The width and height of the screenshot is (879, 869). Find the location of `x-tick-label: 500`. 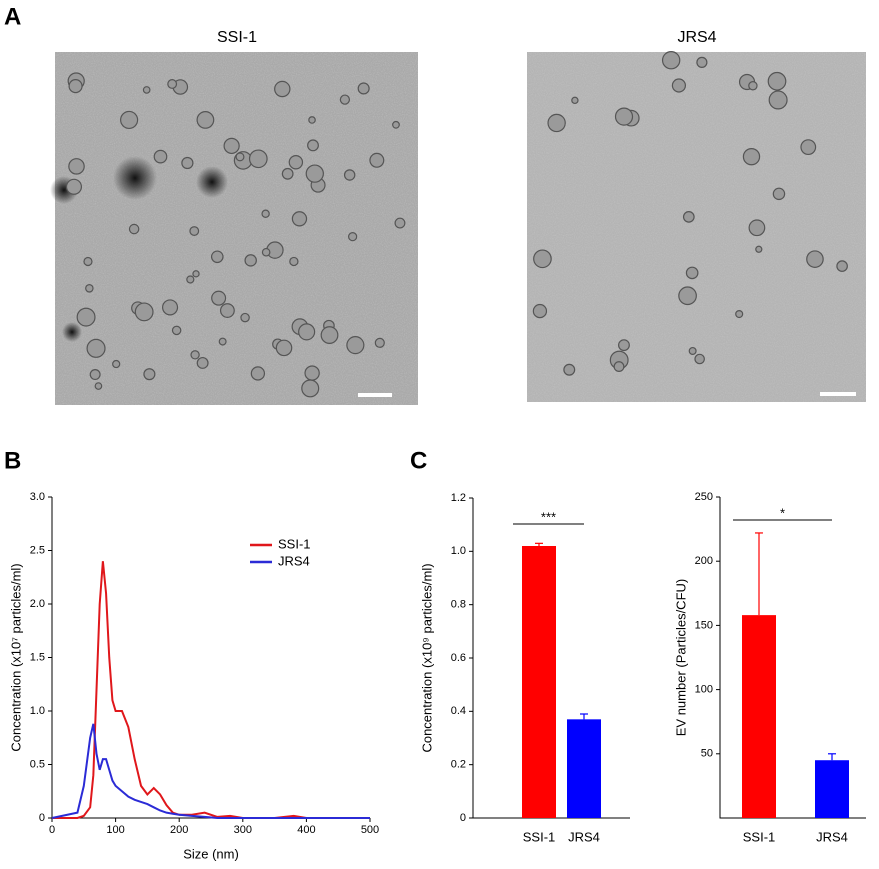

x-tick-label: 500 is located at coordinates (370, 830).